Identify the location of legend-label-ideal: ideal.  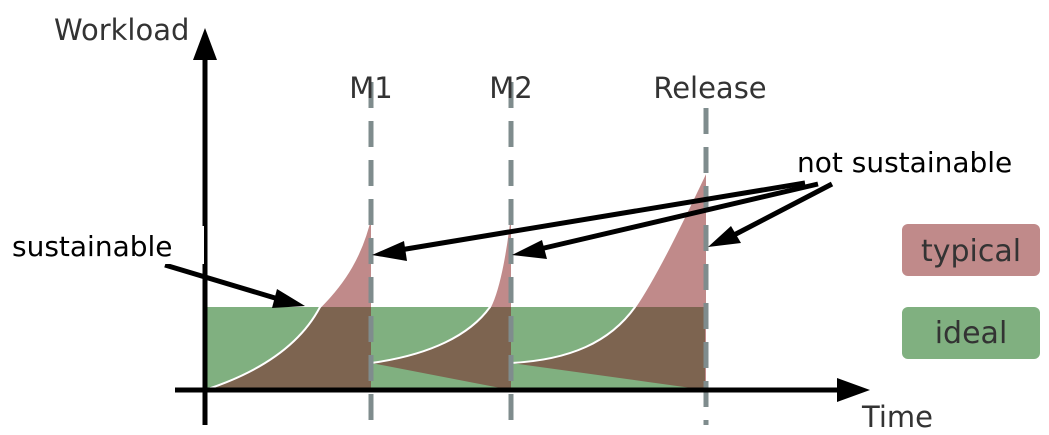
(971, 333).